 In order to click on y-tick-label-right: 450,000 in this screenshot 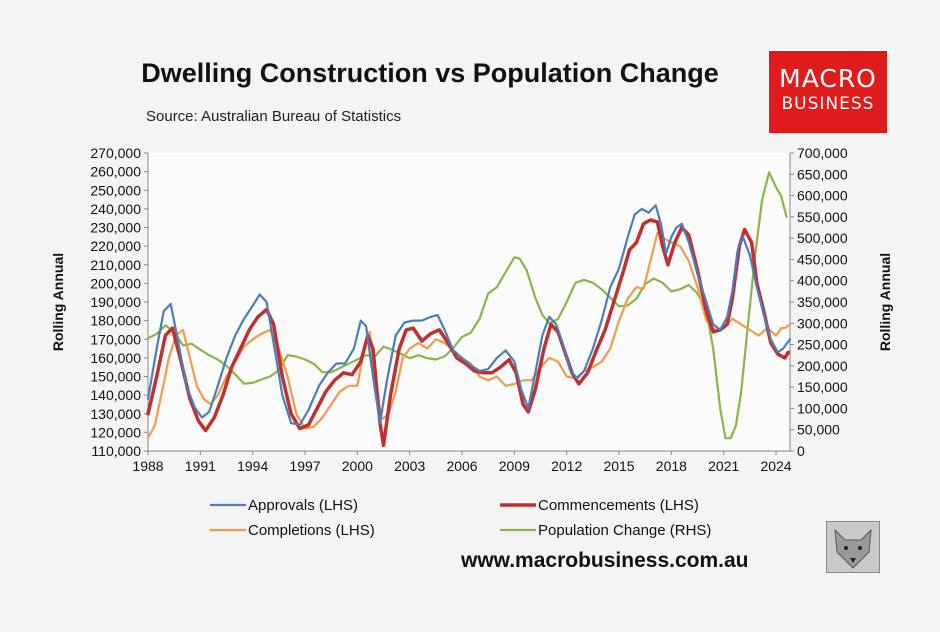, I will do `click(822, 259)`.